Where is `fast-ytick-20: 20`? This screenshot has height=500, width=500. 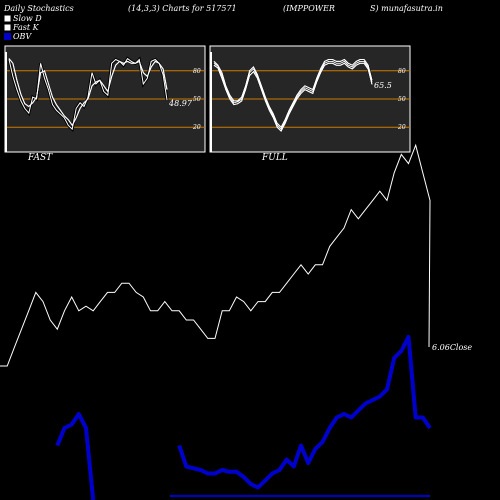 fast-ytick-20: 20 is located at coordinates (196, 127).